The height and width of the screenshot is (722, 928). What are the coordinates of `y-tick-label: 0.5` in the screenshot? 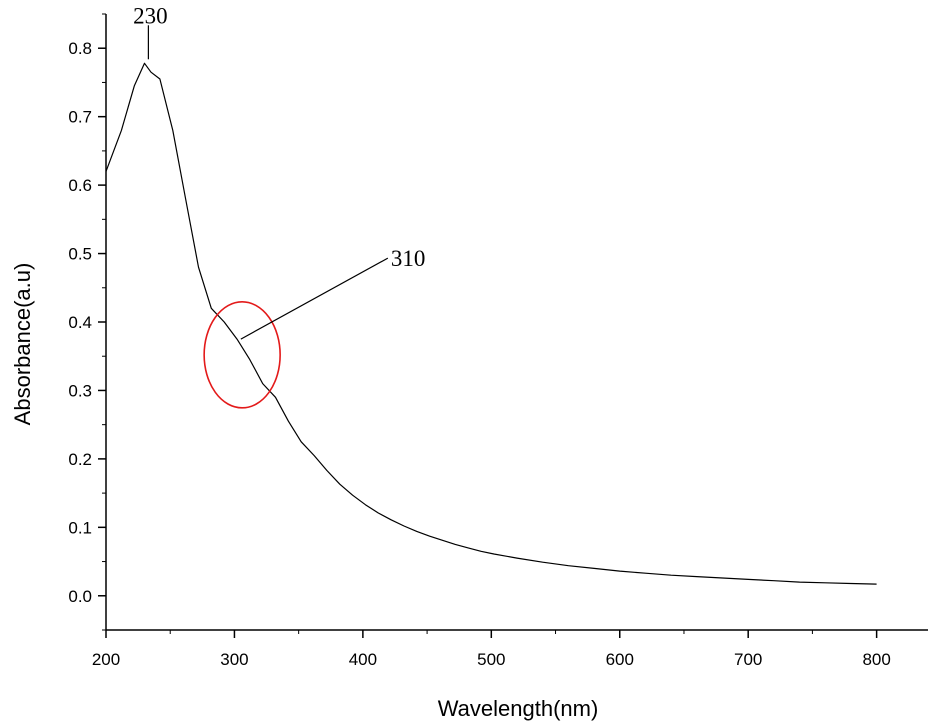 It's located at (80, 254).